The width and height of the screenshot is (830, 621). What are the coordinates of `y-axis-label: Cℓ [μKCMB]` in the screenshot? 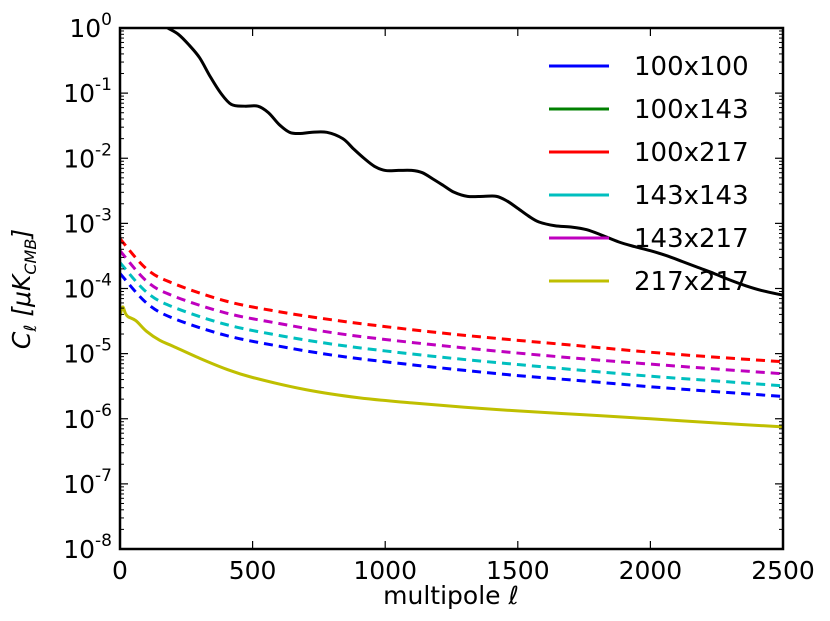 It's located at (24, 289).